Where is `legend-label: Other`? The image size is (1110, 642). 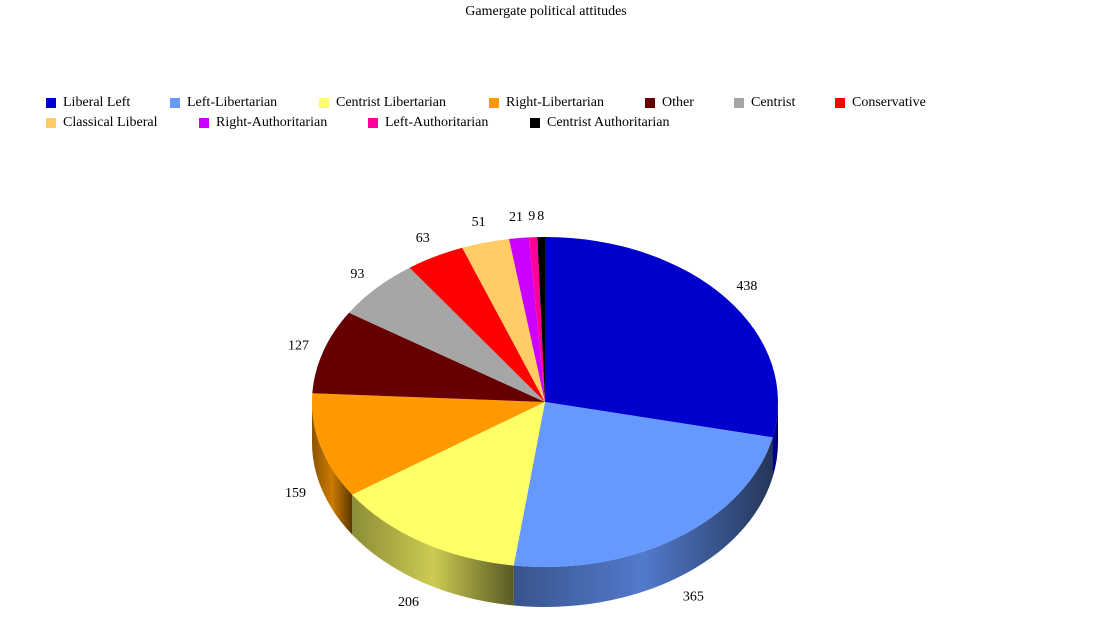
legend-label: Other is located at coordinates (678, 102).